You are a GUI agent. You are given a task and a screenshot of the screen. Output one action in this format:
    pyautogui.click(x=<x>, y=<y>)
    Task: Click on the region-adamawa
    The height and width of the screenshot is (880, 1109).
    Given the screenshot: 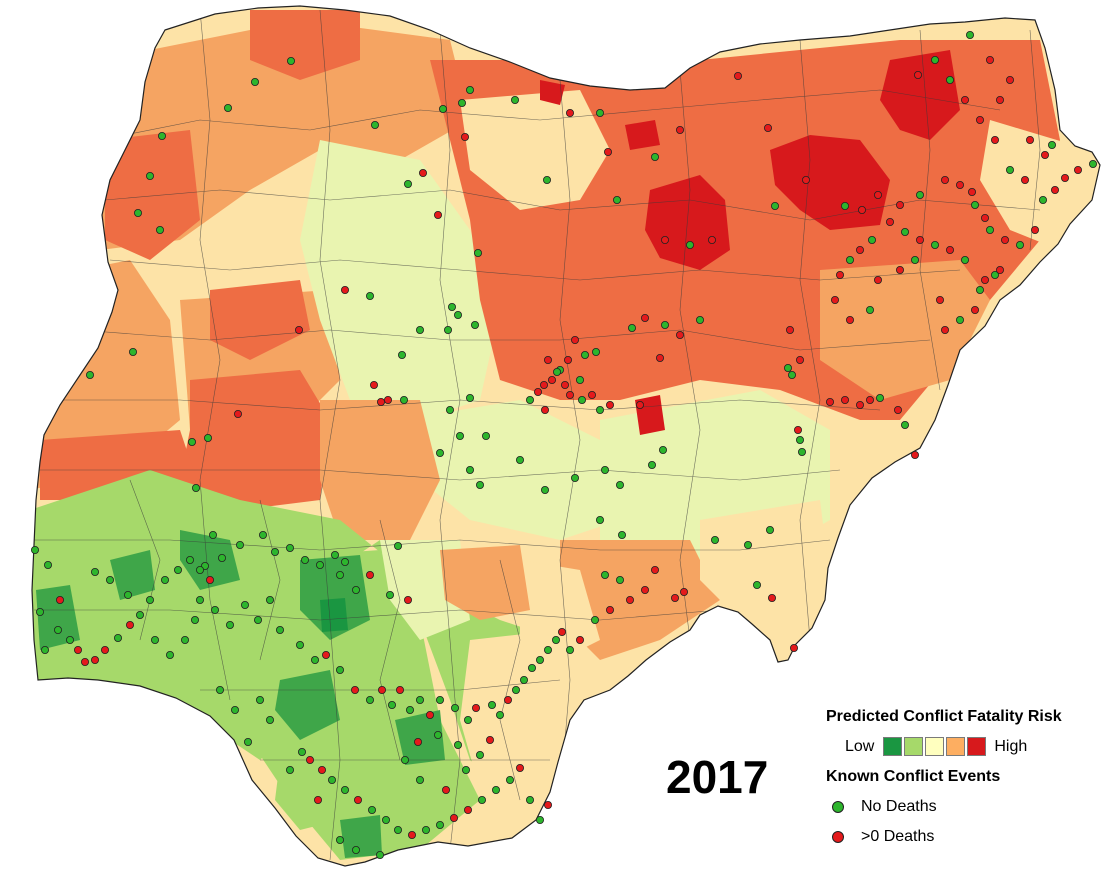 What is the action you would take?
    pyautogui.click(x=905, y=330)
    